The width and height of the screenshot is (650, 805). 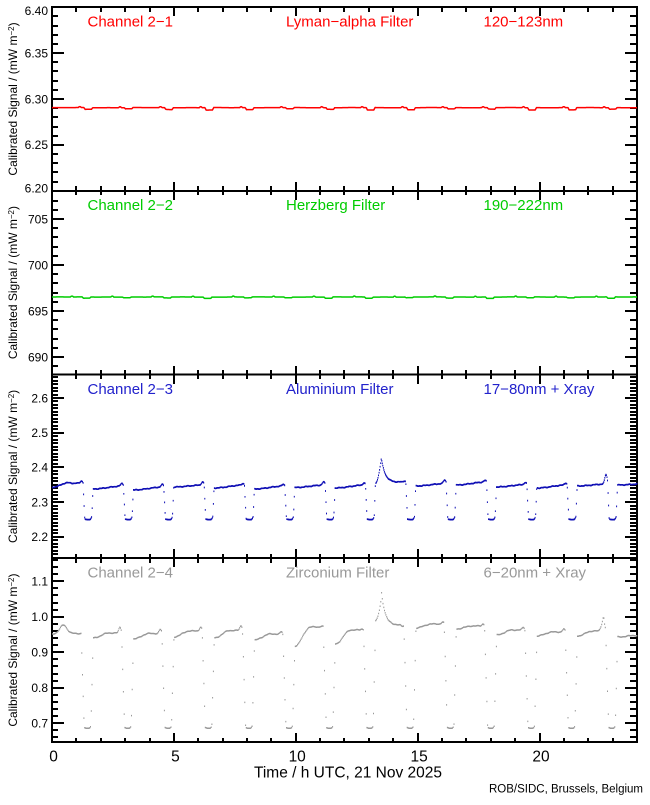 I want to click on svg-text: 190−222nm, so click(x=524, y=205).